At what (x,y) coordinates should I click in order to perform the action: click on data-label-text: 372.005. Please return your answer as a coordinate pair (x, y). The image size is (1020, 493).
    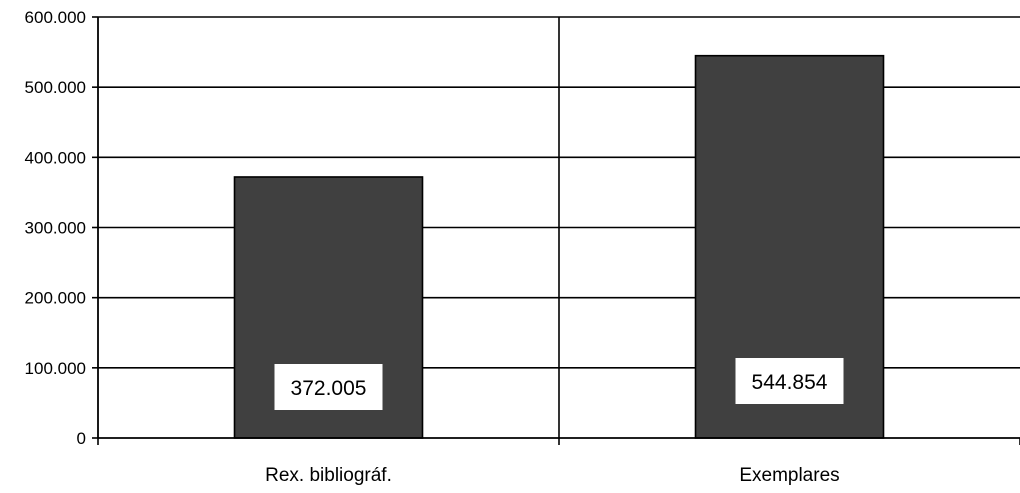
    Looking at the image, I should click on (329, 388).